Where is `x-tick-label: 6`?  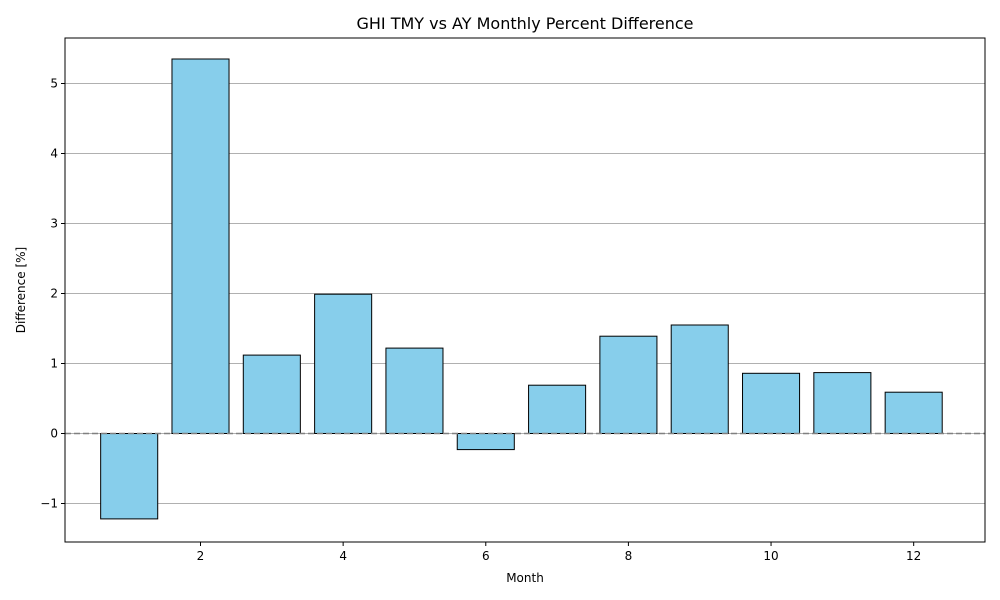 x-tick-label: 6 is located at coordinates (486, 556).